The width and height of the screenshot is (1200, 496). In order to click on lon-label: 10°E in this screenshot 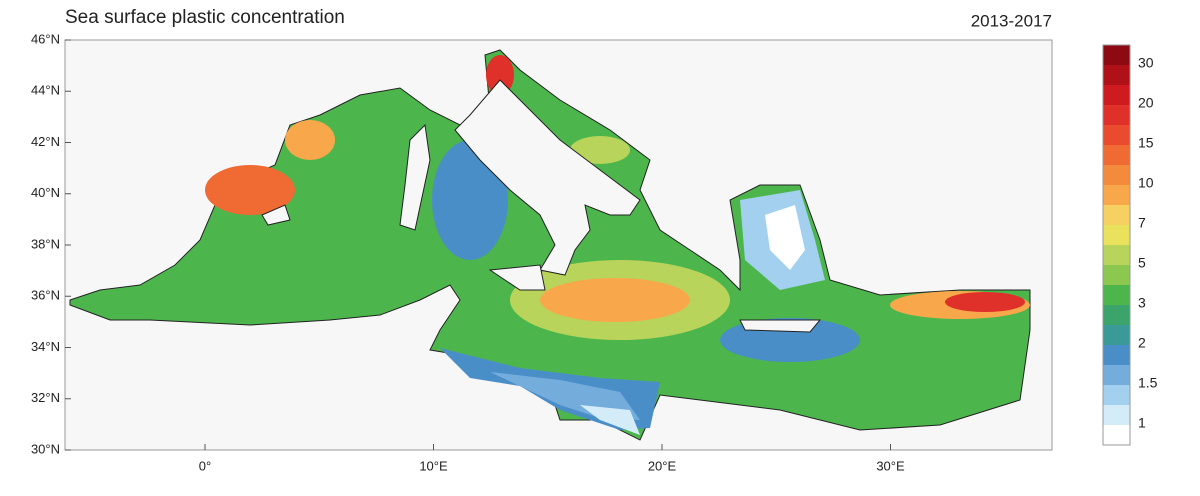, I will do `click(433, 465)`.